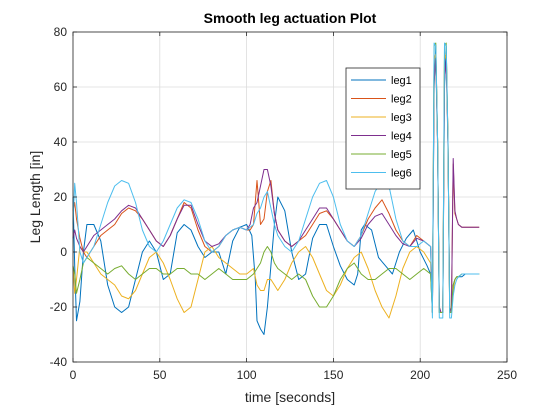 The image size is (560, 408). I want to click on y-tick-label: 60, so click(61, 87).